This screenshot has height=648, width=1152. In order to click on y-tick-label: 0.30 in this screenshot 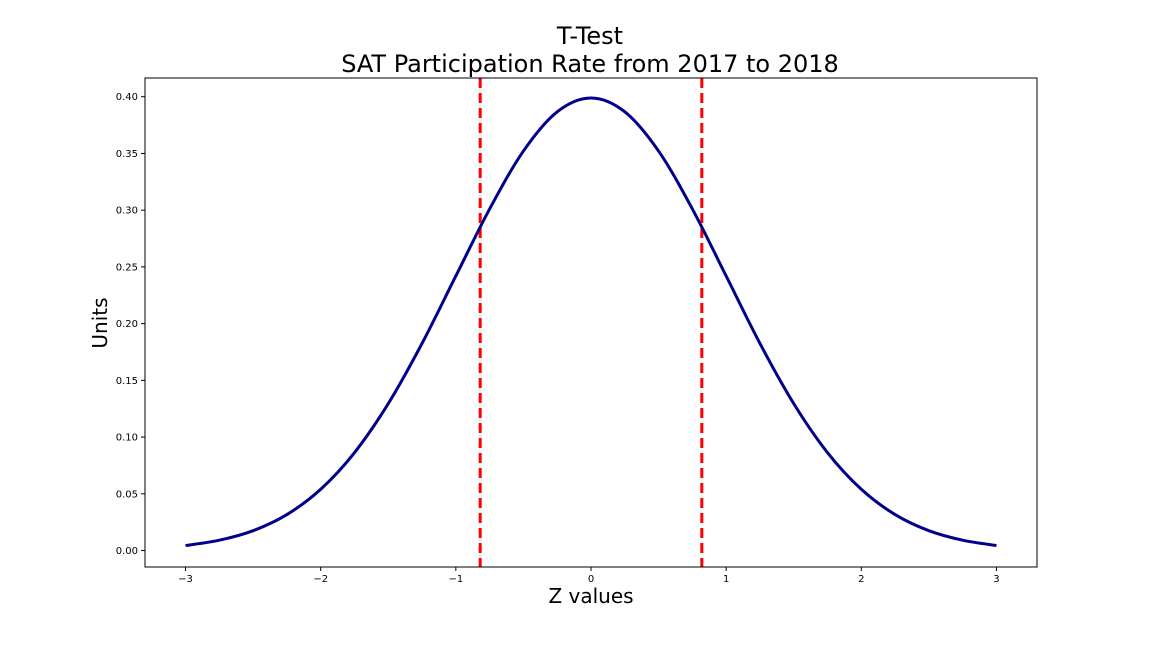, I will do `click(127, 211)`.